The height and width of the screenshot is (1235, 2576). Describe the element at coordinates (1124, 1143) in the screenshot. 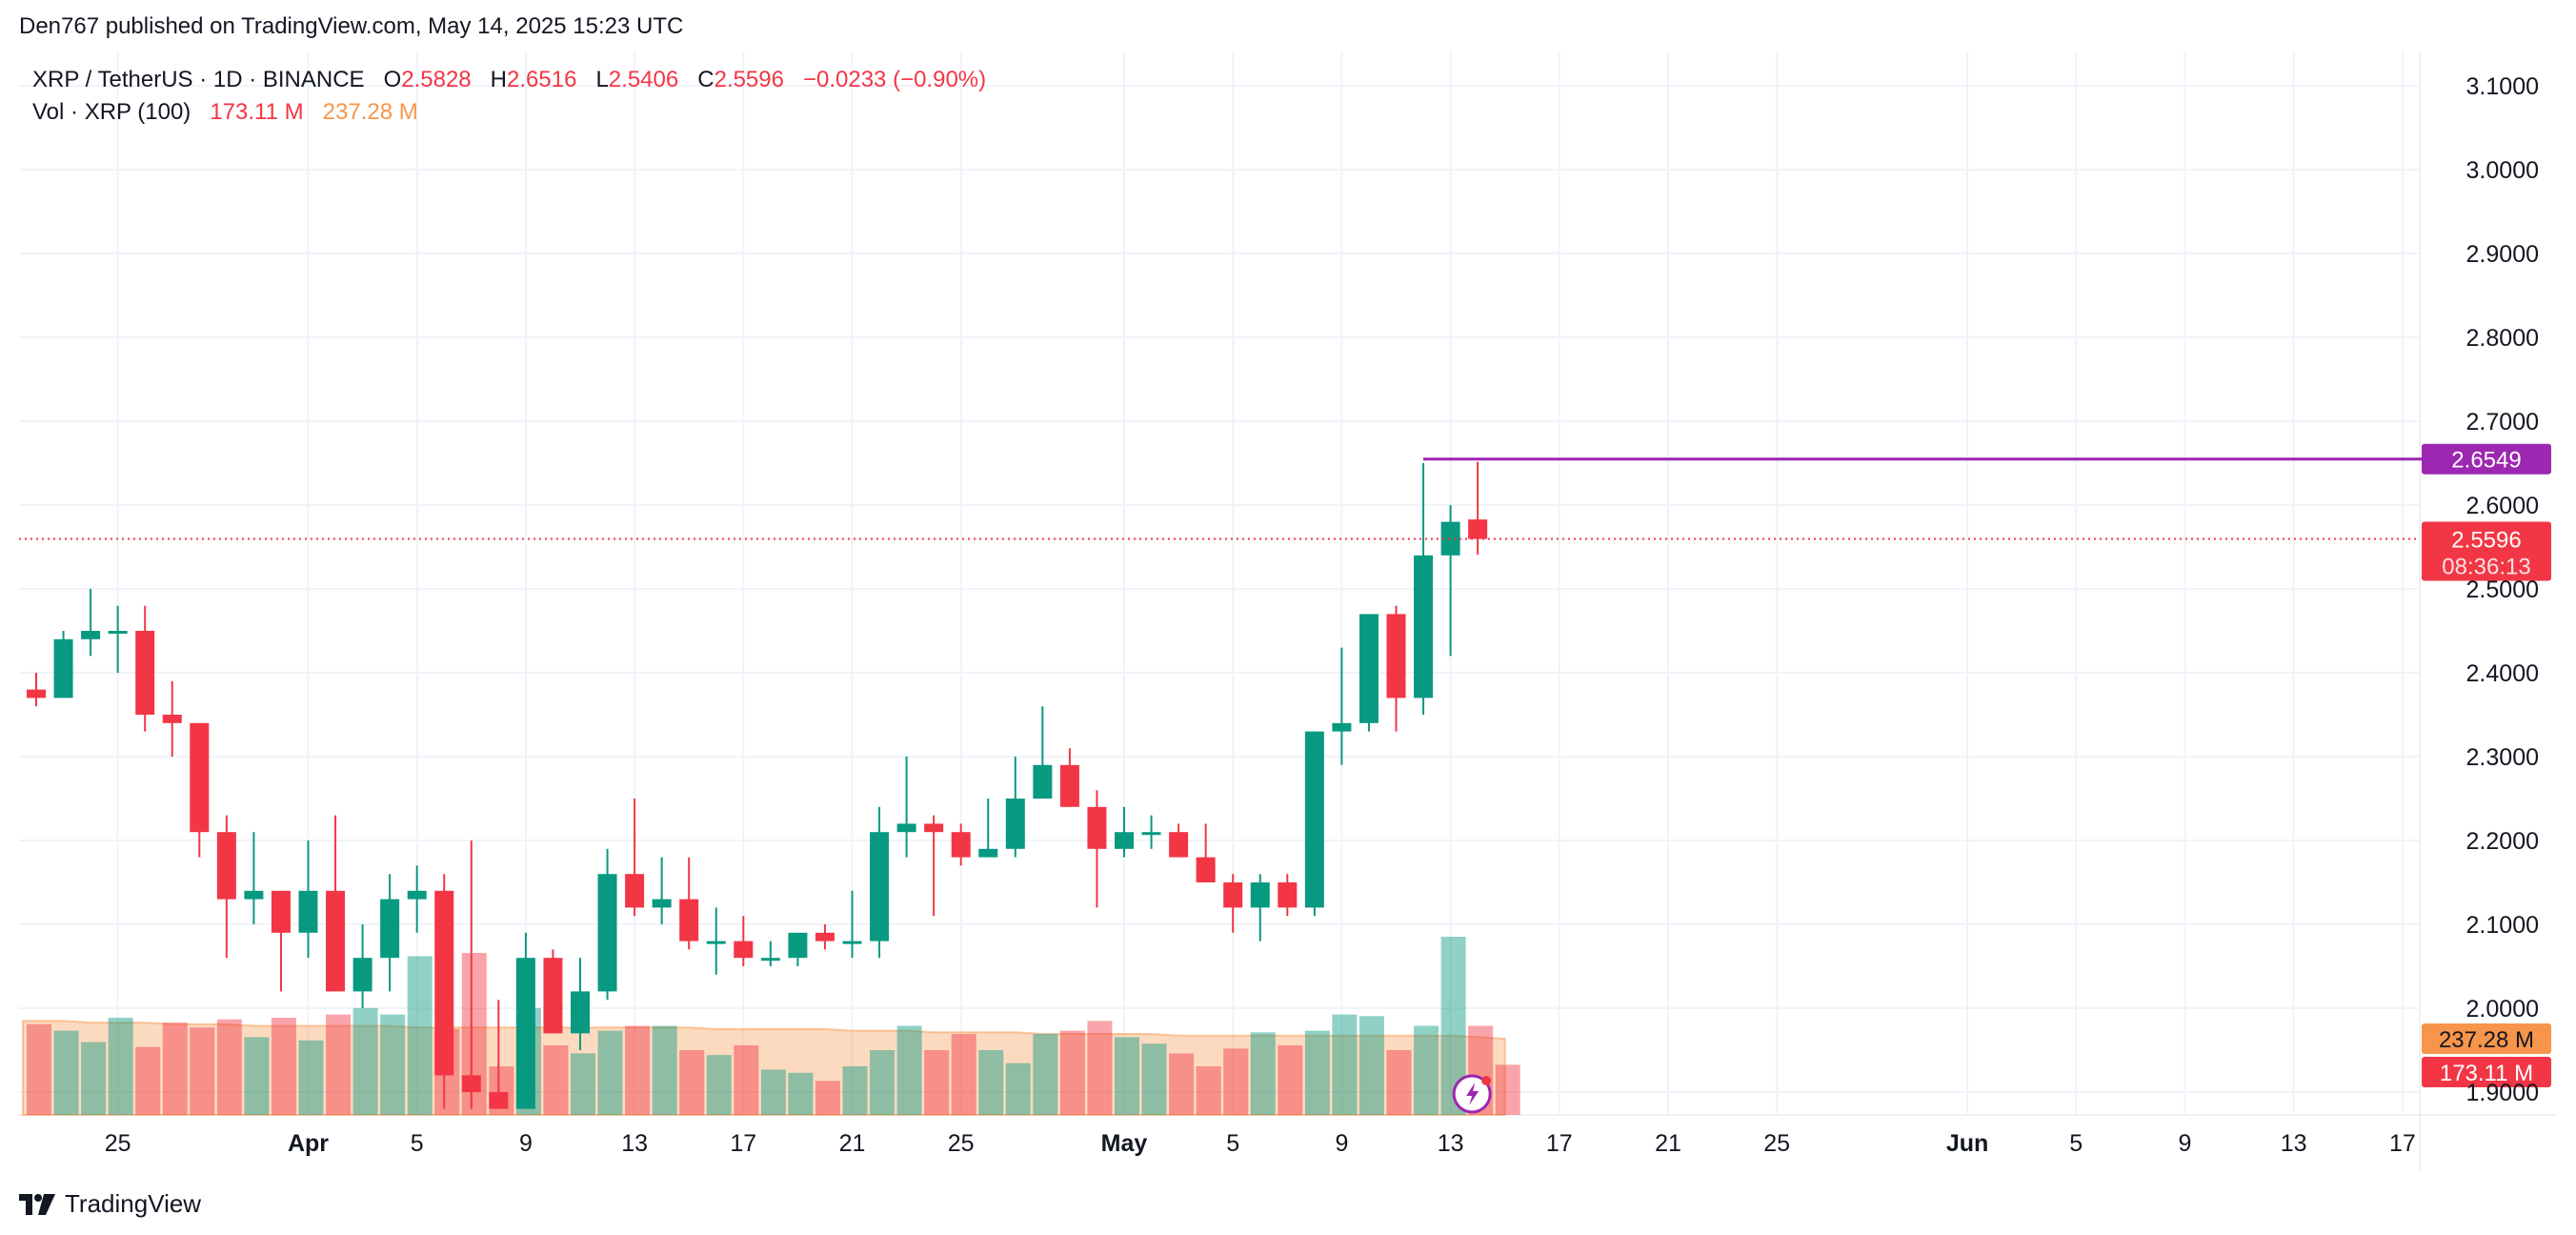

I see `x-tick-label: May` at that location.